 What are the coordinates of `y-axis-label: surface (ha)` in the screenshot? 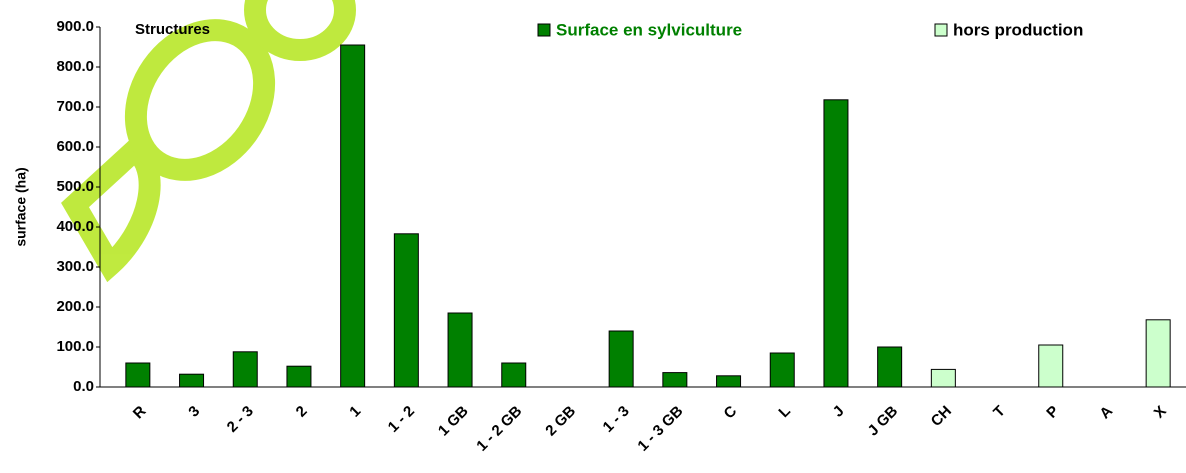 It's located at (21, 206).